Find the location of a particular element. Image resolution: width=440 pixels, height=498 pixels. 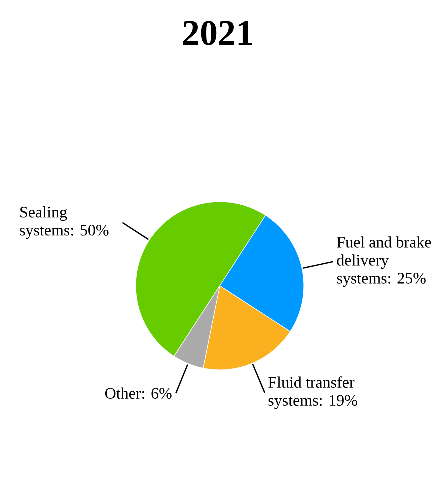

slice-label: Fluid transfer systems: 19% is located at coordinates (313, 393).